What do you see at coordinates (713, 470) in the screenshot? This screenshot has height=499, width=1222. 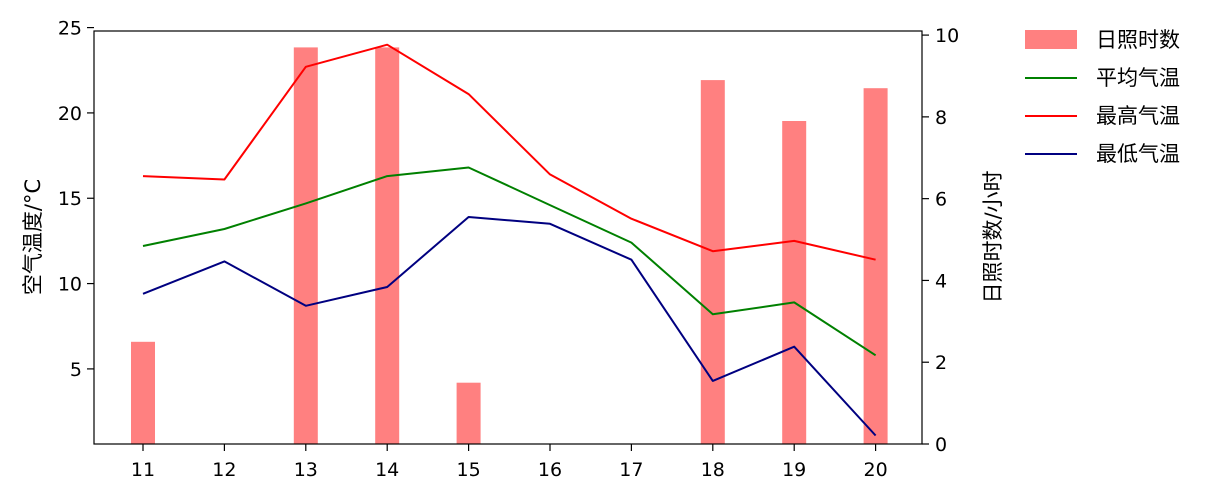 I see `x-tick-label: 18` at bounding box center [713, 470].